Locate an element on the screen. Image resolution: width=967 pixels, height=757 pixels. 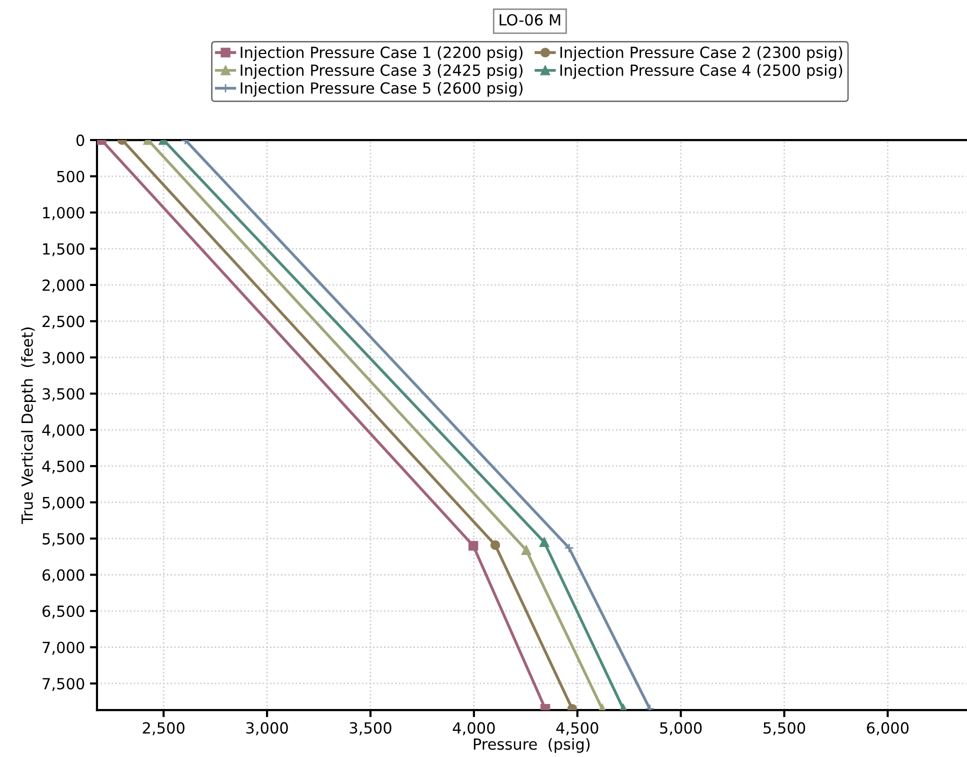
y-tick-label: 0 is located at coordinates (80, 140).